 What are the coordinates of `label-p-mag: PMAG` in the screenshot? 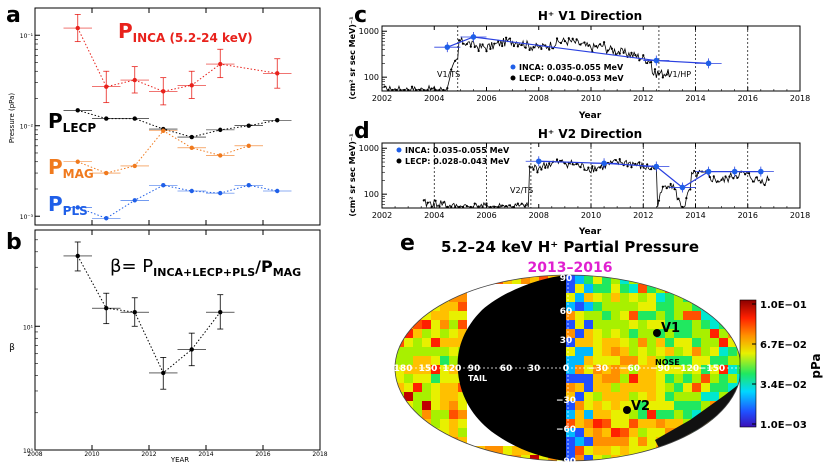 It's located at (71, 168).